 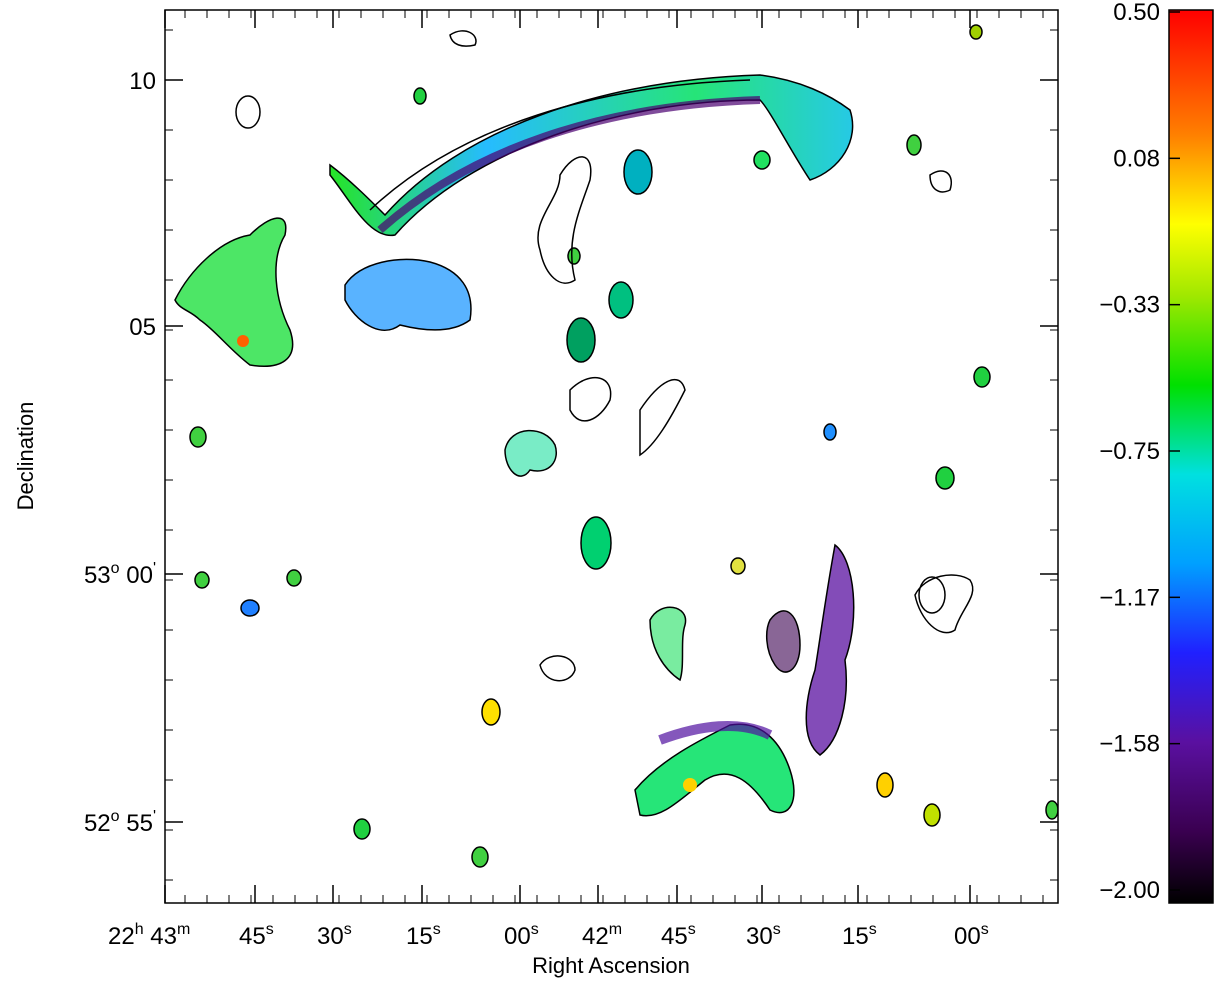 I want to click on colorbar-tick-label: −0.33, so click(x=1129, y=305).